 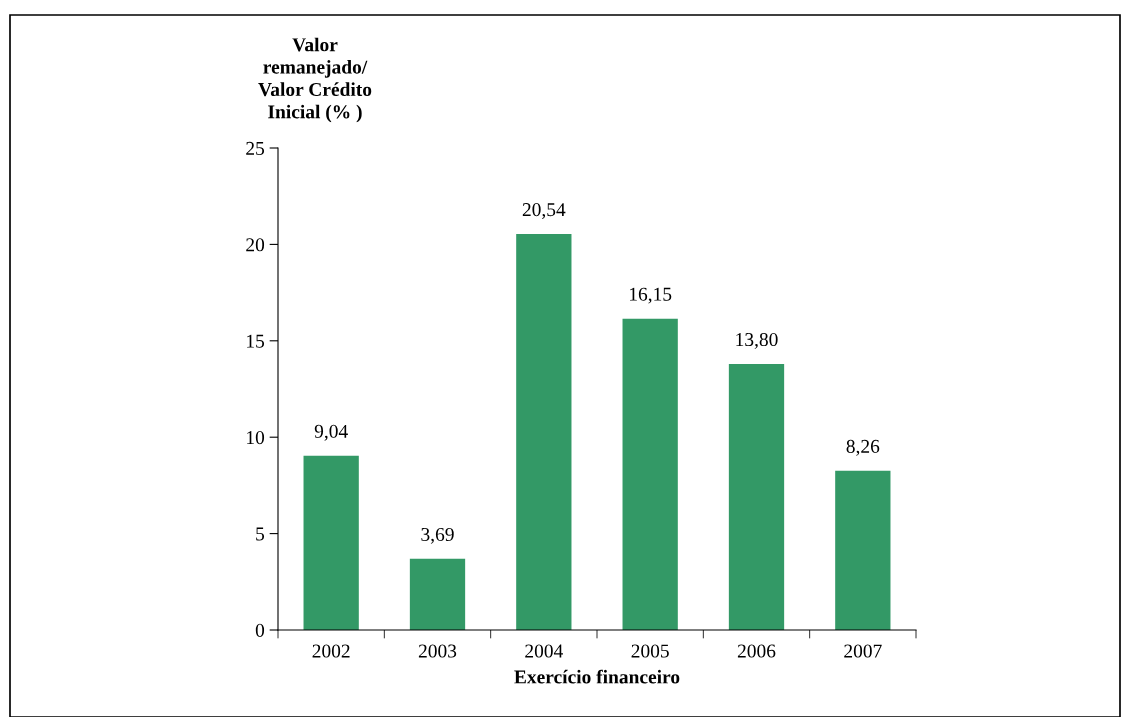 I want to click on data-label: 9,04, so click(x=331, y=432).